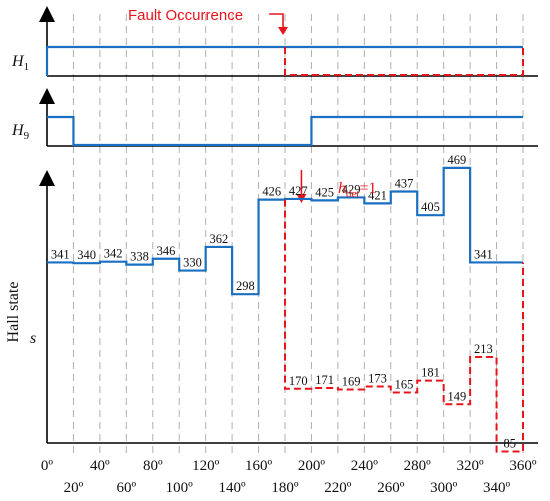  I want to click on hall-normal-label: 330, so click(192, 263).